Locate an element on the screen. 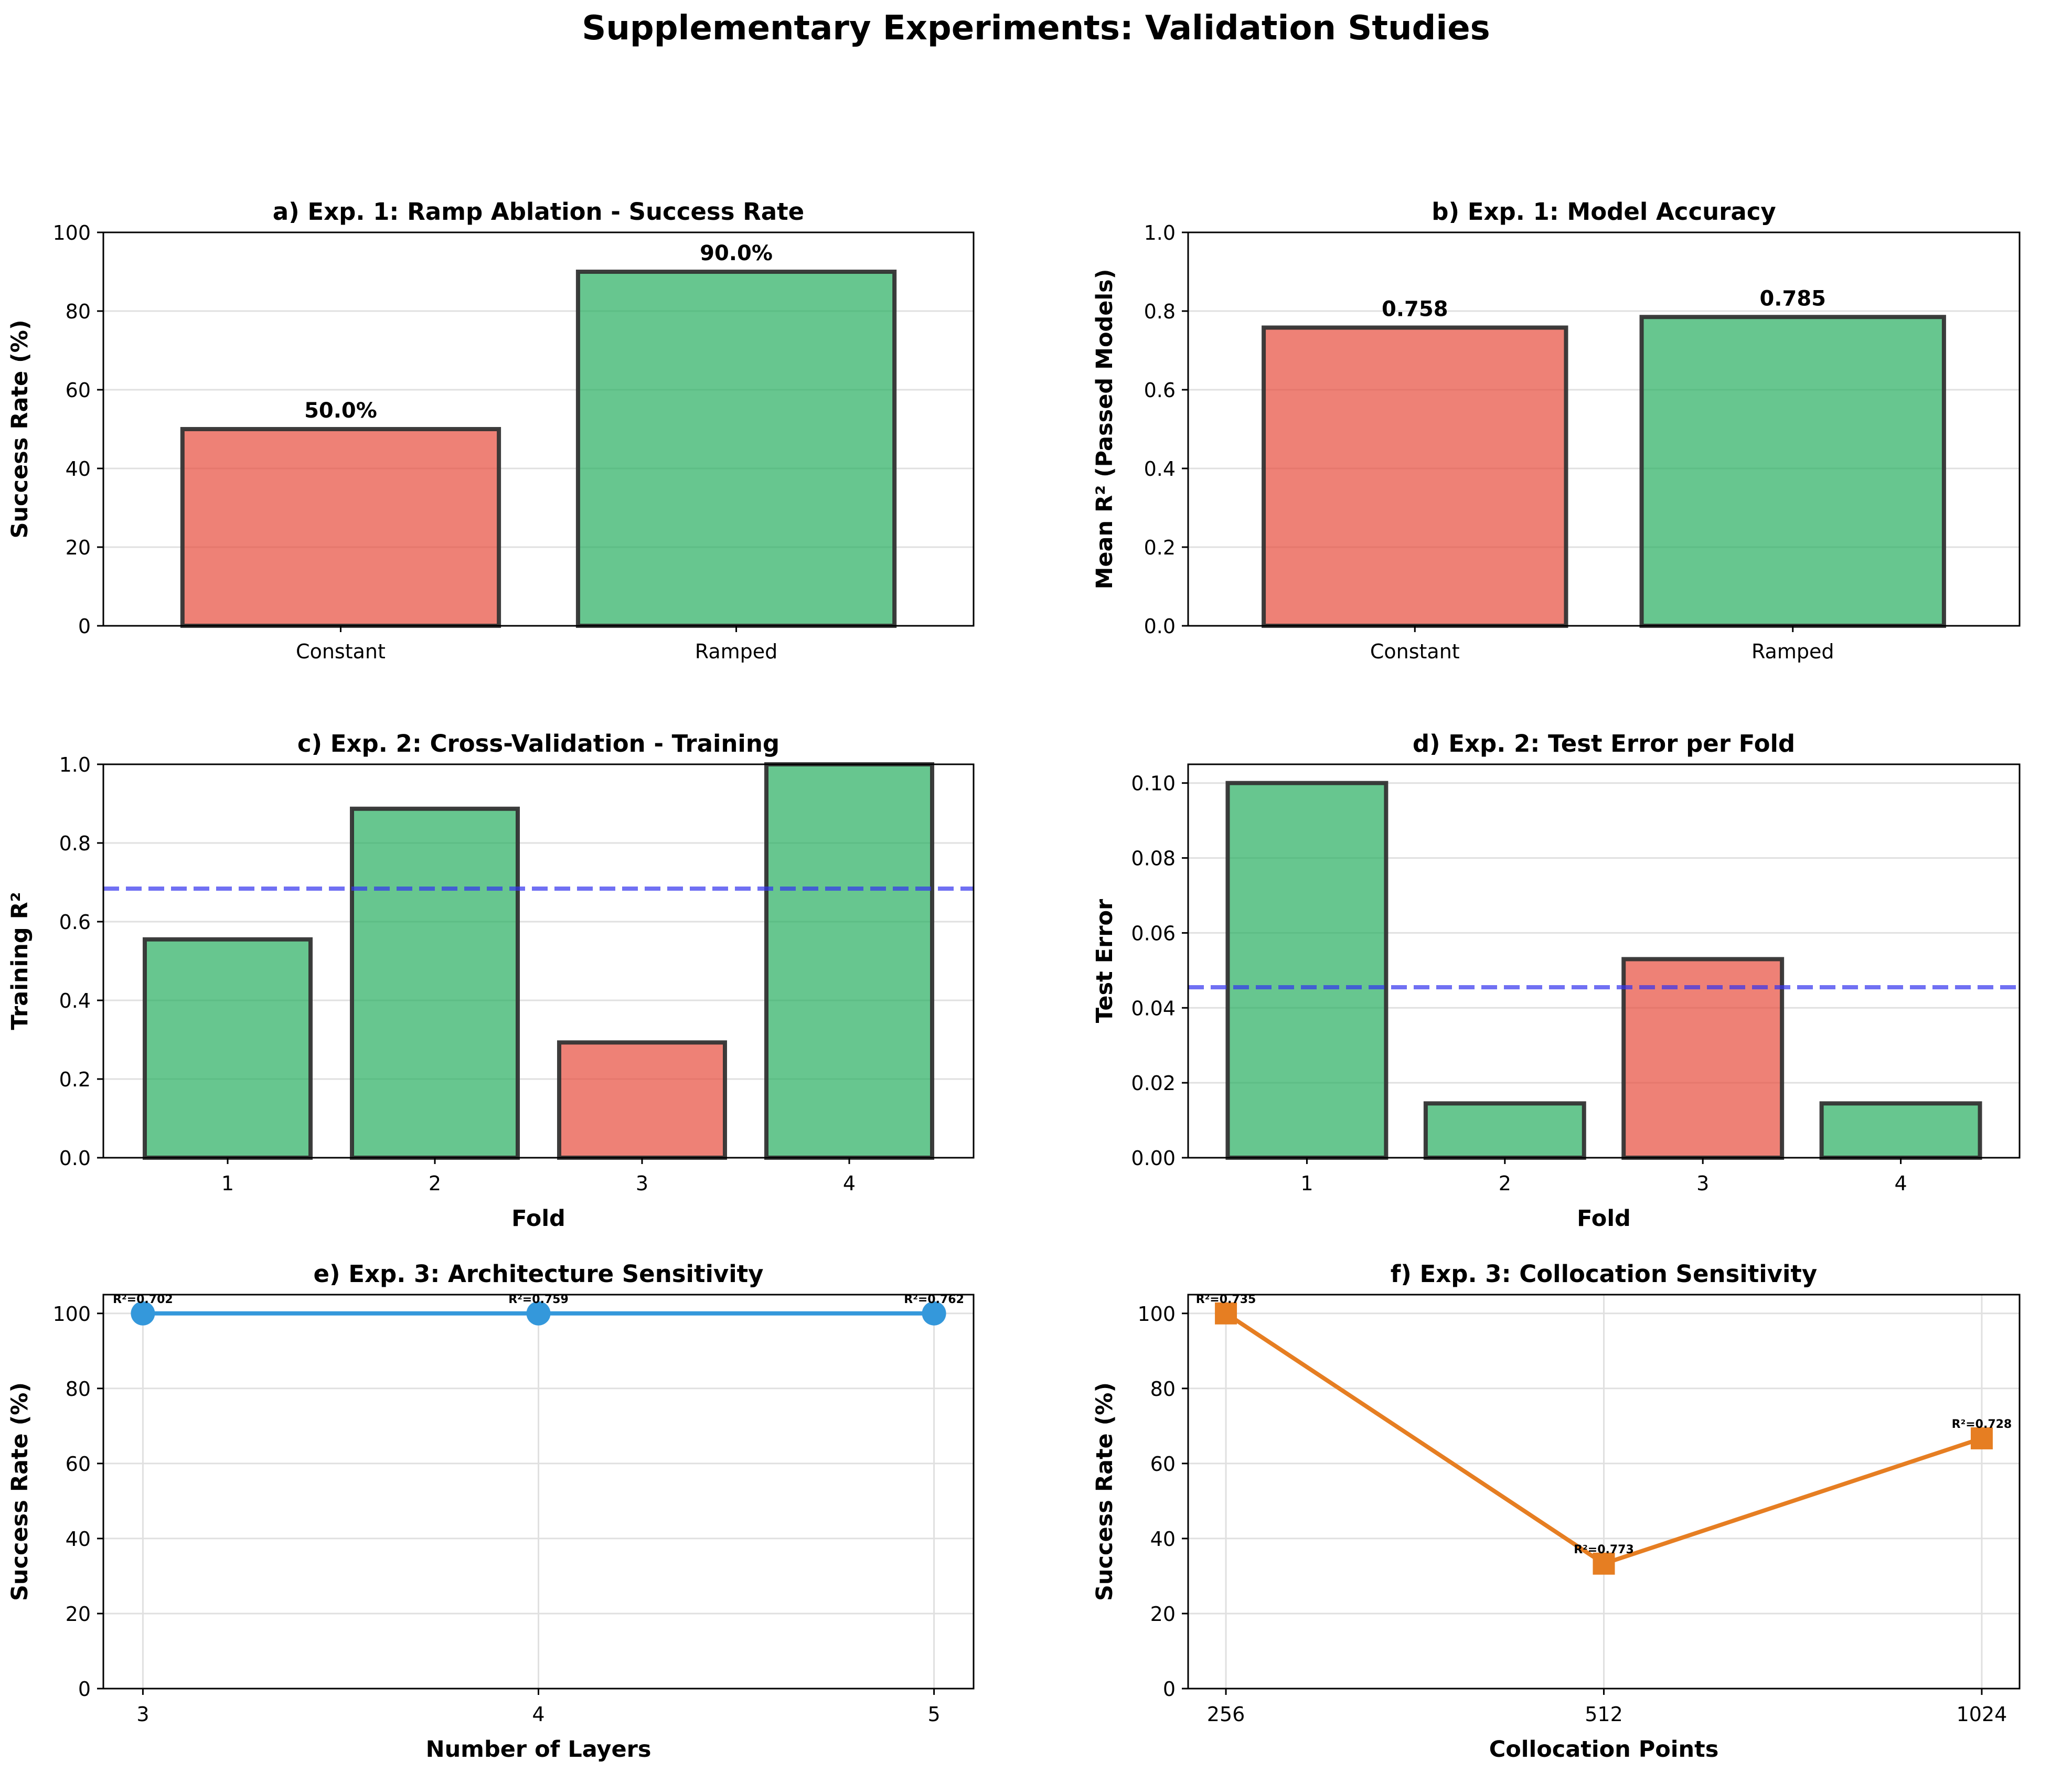 This screenshot has height=1772, width=2072. x-tick-label: Constant is located at coordinates (1415, 652).